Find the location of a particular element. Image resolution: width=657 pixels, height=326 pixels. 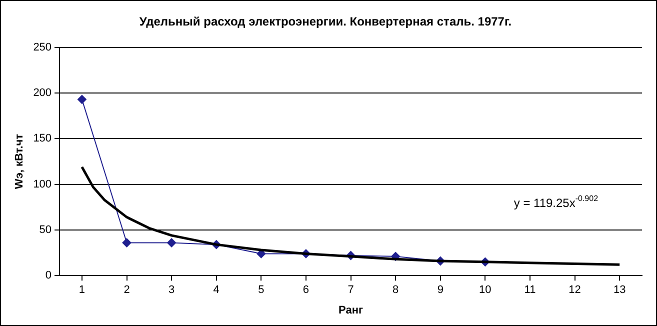

x-tick-label: 2 is located at coordinates (127, 290).